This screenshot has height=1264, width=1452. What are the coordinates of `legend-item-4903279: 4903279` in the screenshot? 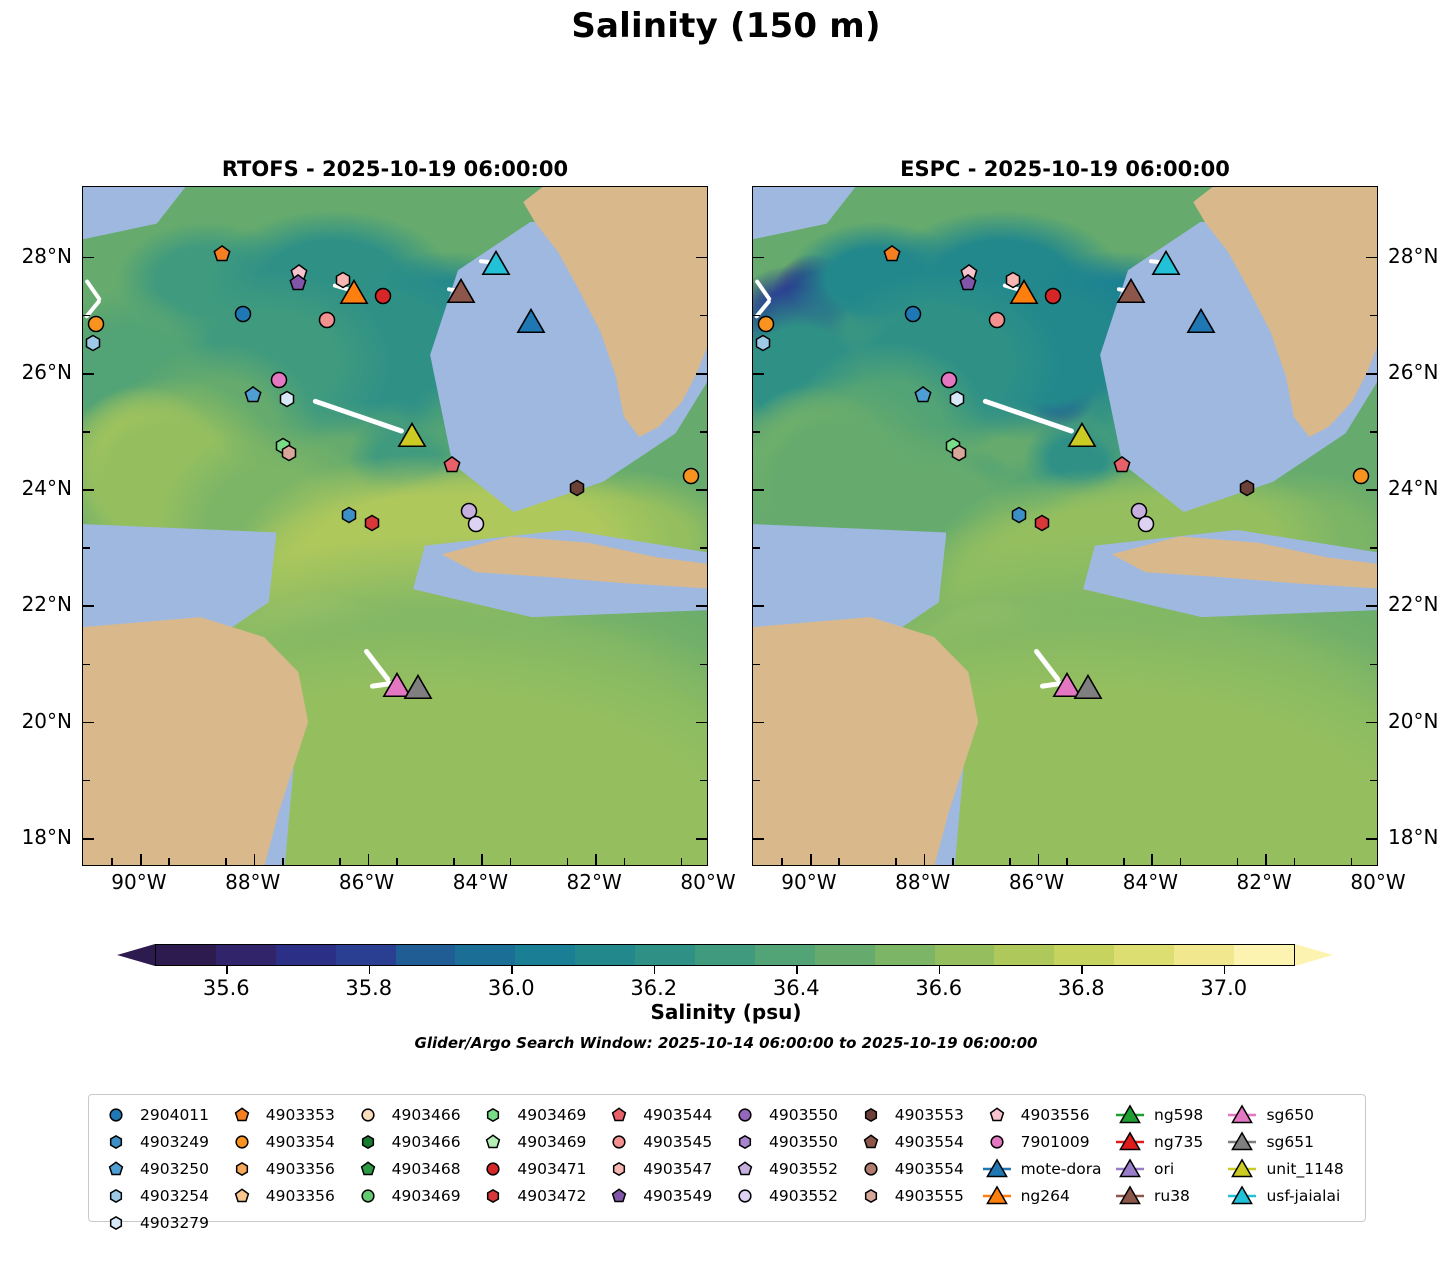 It's located at (162, 1223).